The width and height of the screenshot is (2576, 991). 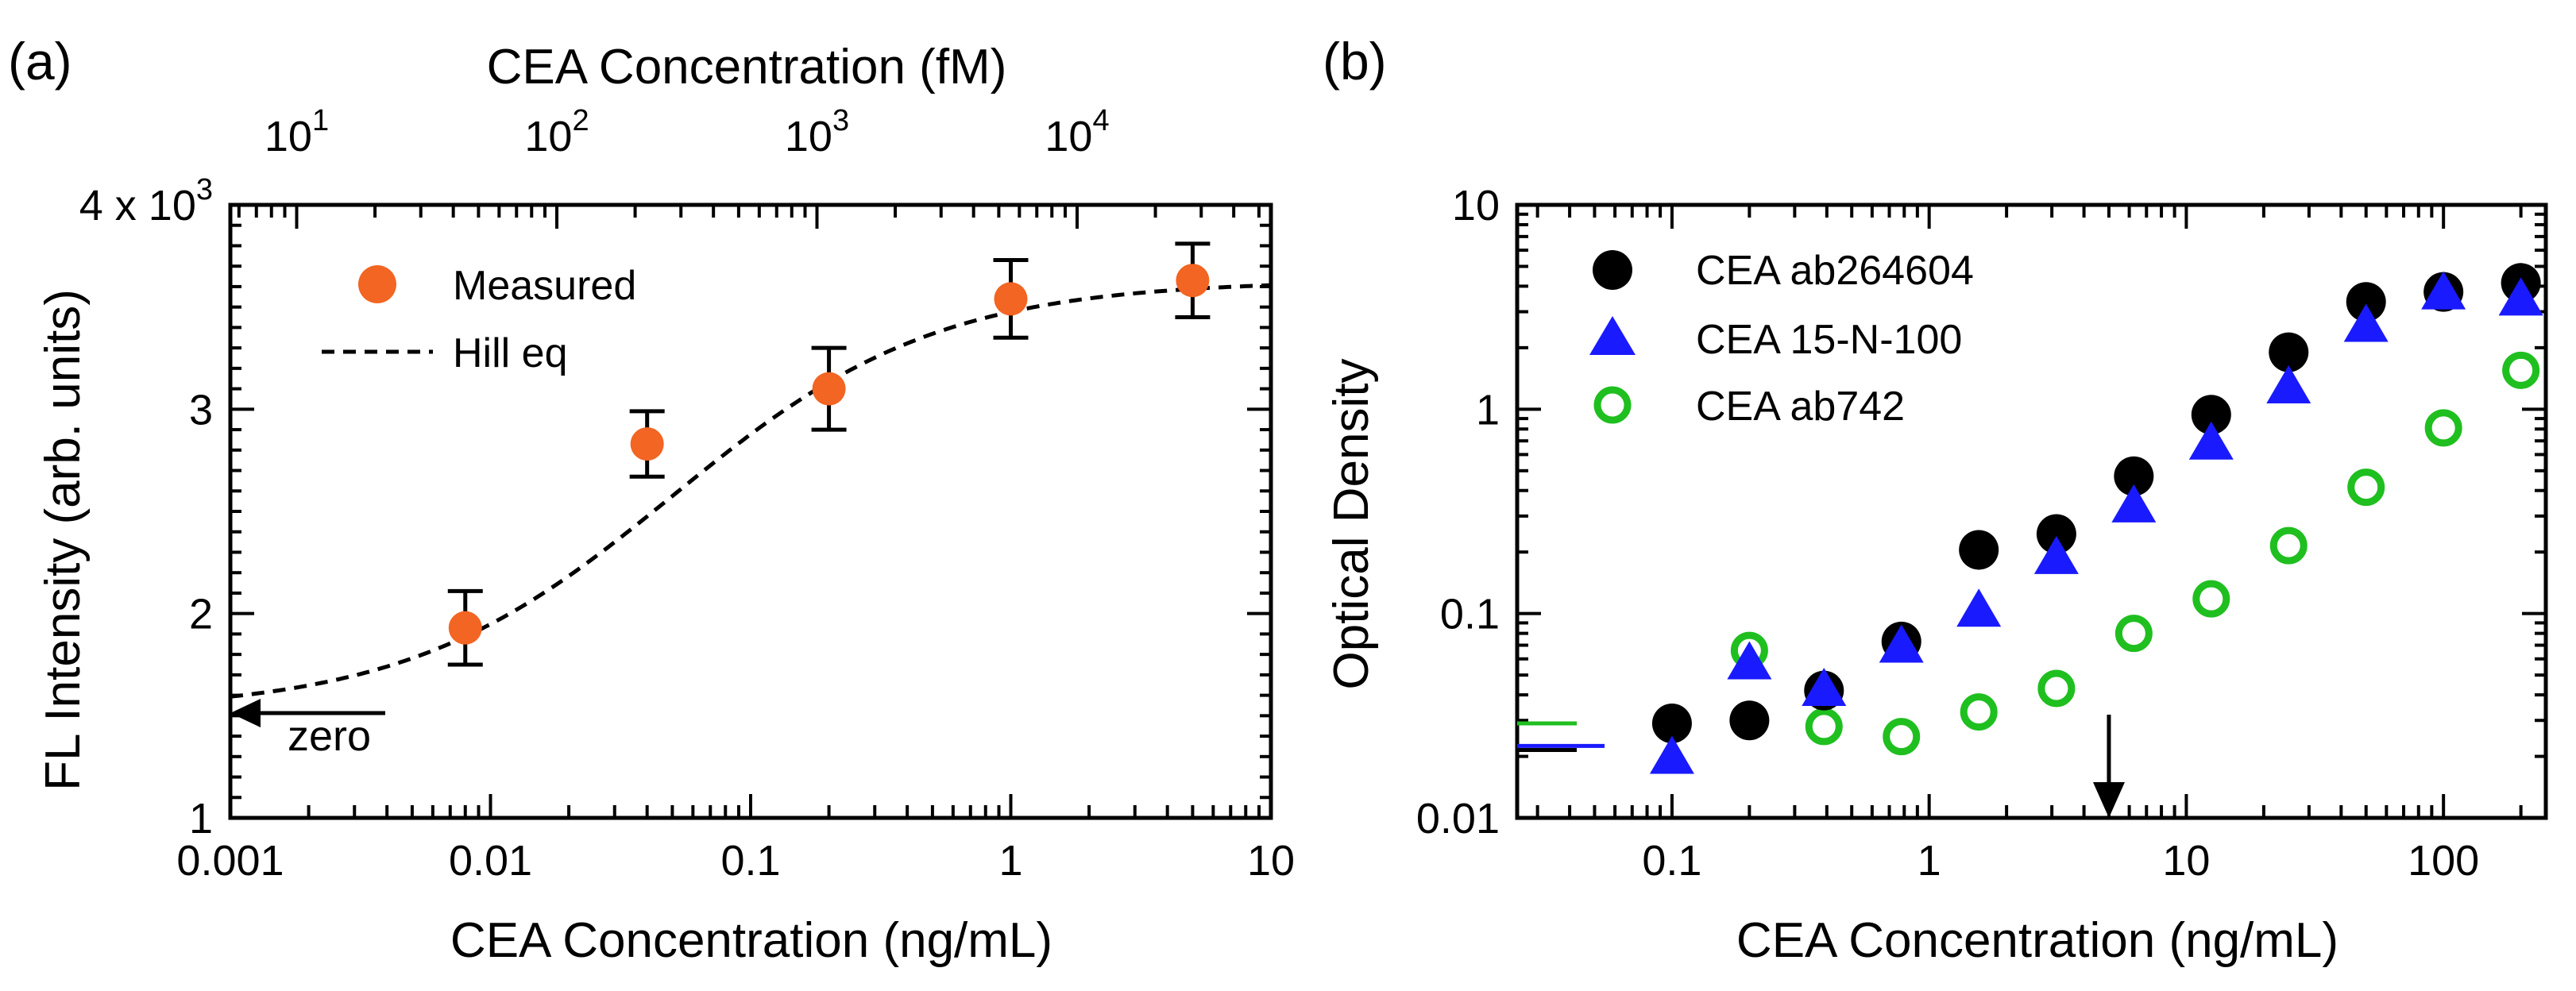 What do you see at coordinates (329, 736) in the screenshot?
I see `zero-annotation-label: zero` at bounding box center [329, 736].